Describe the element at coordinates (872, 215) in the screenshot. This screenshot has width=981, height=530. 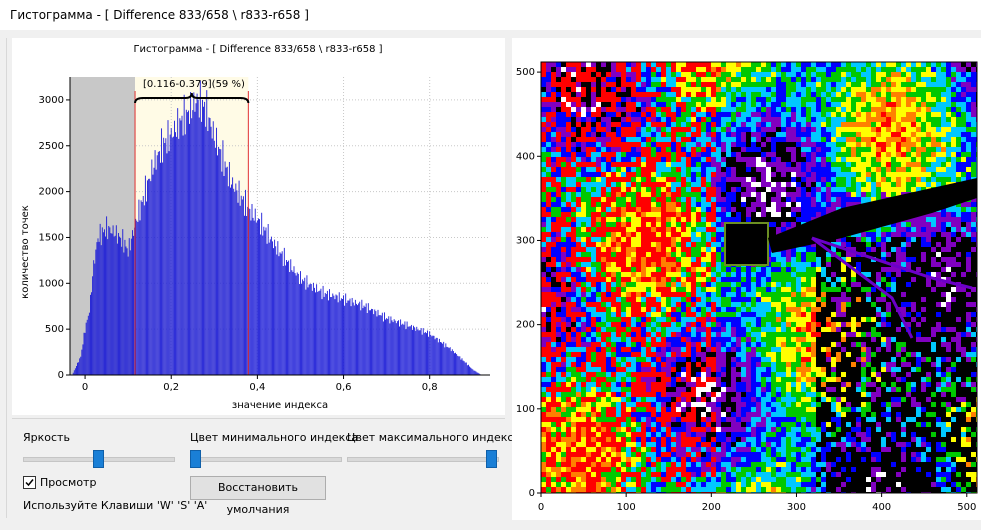
I see `dark-structure` at that location.